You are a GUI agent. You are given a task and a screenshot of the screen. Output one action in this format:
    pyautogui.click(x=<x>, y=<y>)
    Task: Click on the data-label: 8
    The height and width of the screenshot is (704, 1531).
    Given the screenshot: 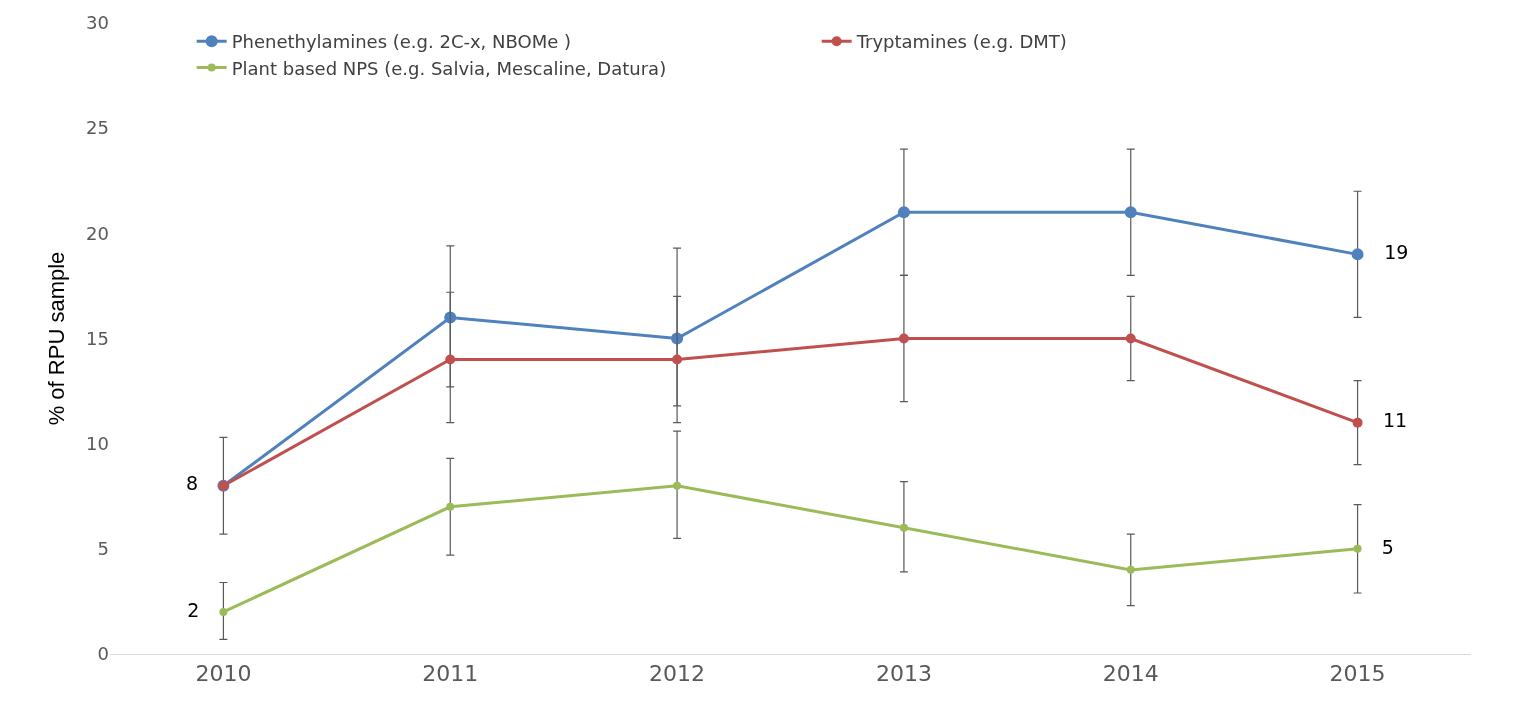 What is the action you would take?
    pyautogui.click(x=192, y=483)
    